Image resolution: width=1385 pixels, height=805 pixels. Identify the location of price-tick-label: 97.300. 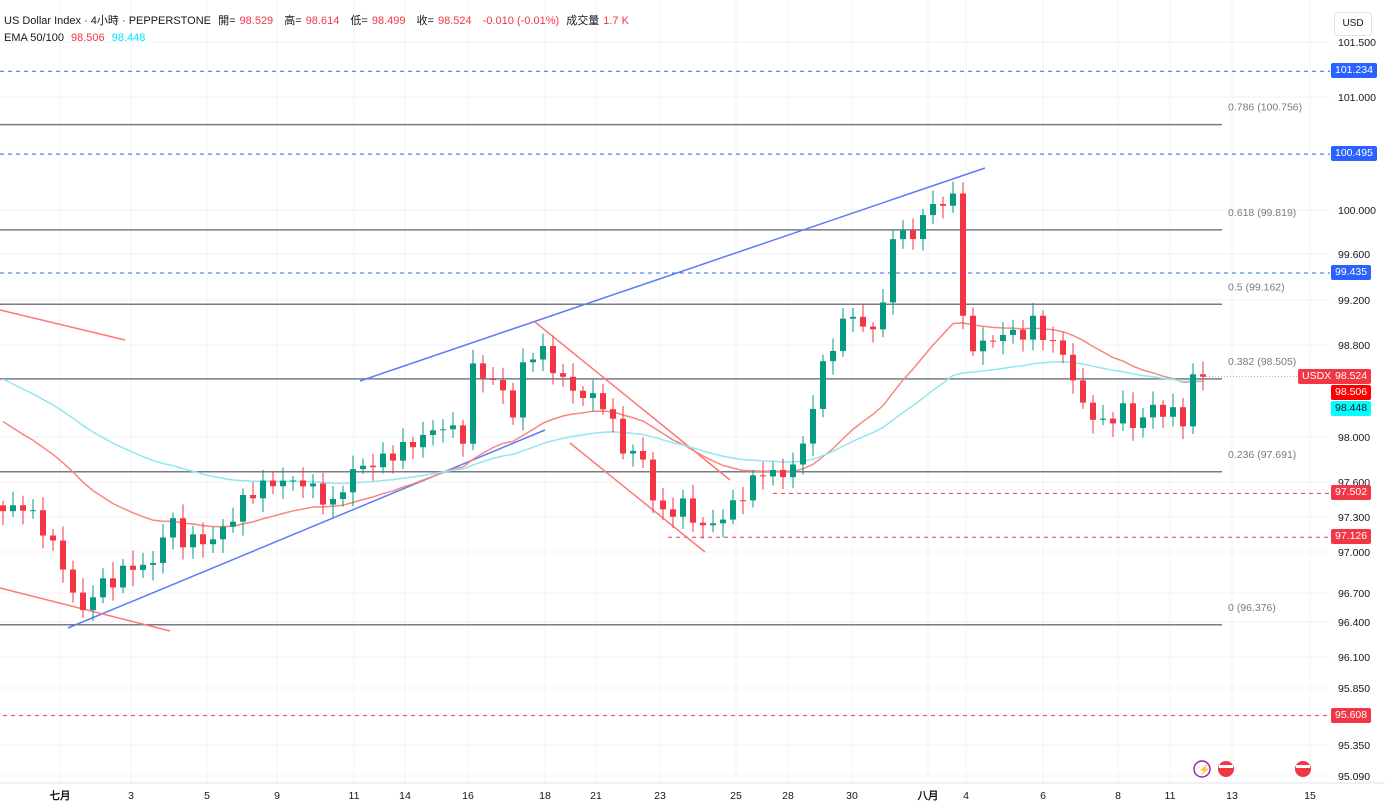
(1354, 518).